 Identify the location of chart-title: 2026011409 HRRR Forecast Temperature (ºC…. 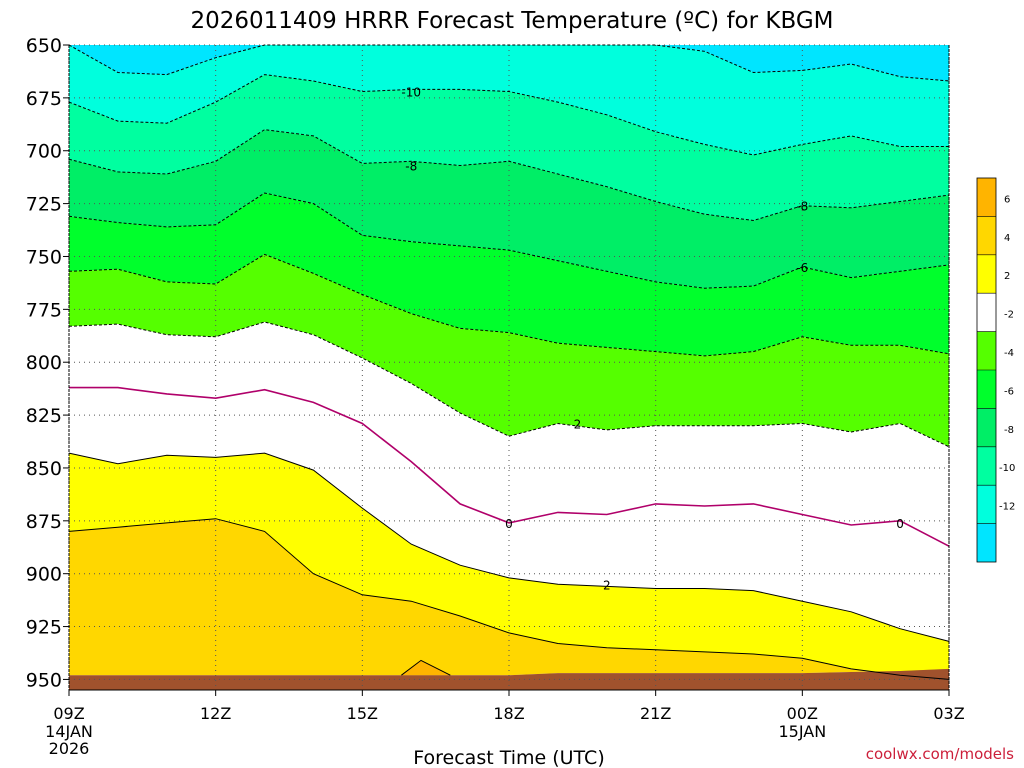
(511, 21).